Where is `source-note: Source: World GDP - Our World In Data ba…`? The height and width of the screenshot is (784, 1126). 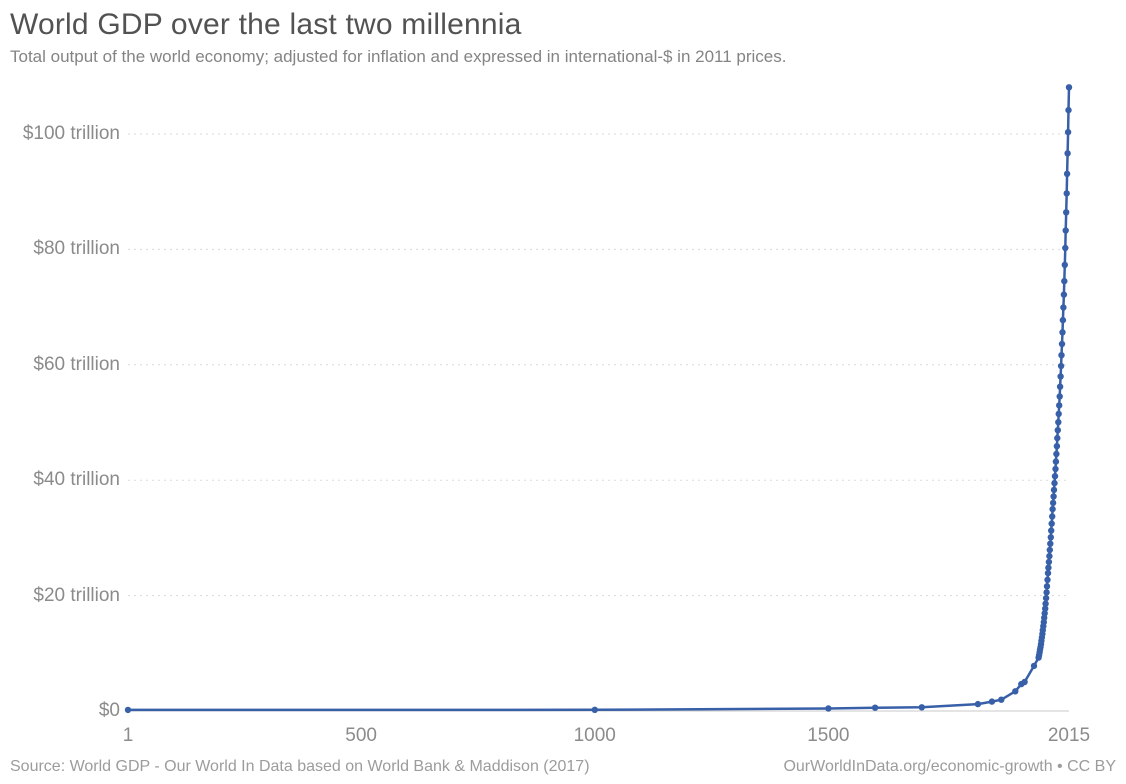 source-note: Source: World GDP - Our World In Data ba… is located at coordinates (300, 766).